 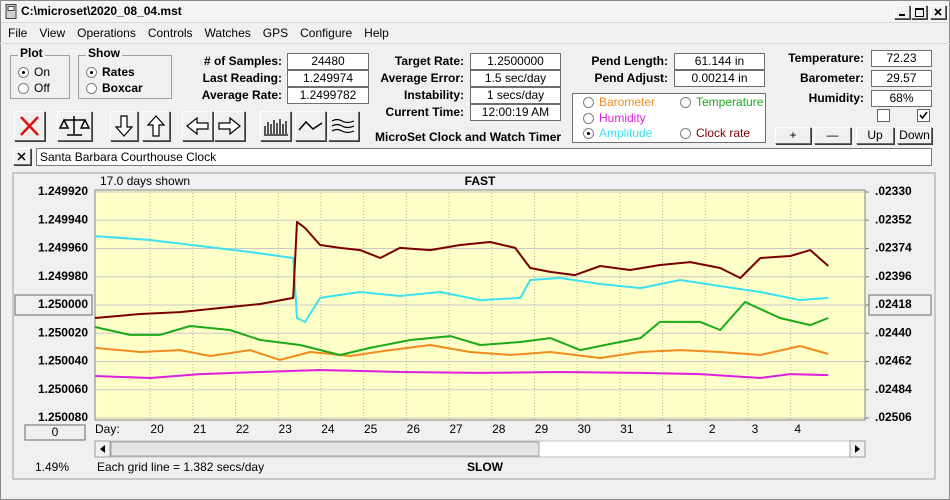 What do you see at coordinates (627, 102) in the screenshot?
I see `legend-label: Barometer` at bounding box center [627, 102].